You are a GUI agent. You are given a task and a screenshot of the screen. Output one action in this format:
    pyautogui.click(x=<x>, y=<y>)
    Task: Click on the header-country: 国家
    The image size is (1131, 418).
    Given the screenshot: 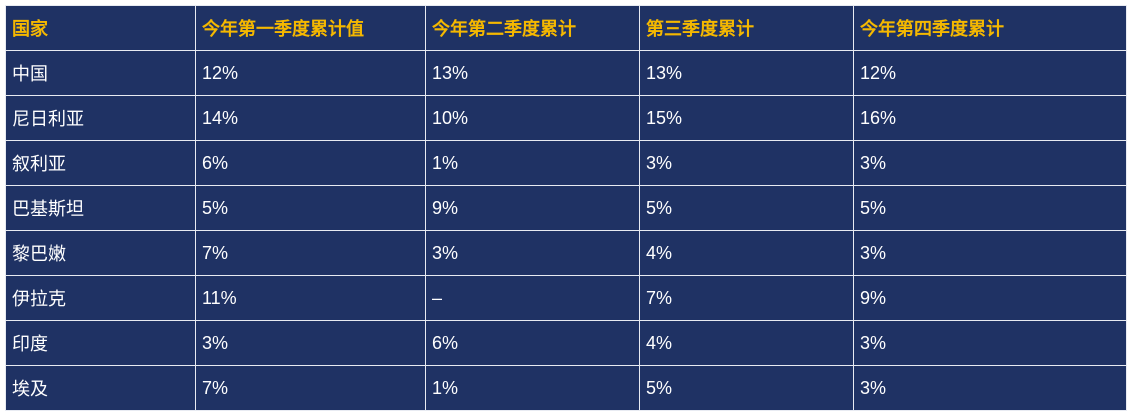 What is the action you would take?
    pyautogui.click(x=100, y=28)
    